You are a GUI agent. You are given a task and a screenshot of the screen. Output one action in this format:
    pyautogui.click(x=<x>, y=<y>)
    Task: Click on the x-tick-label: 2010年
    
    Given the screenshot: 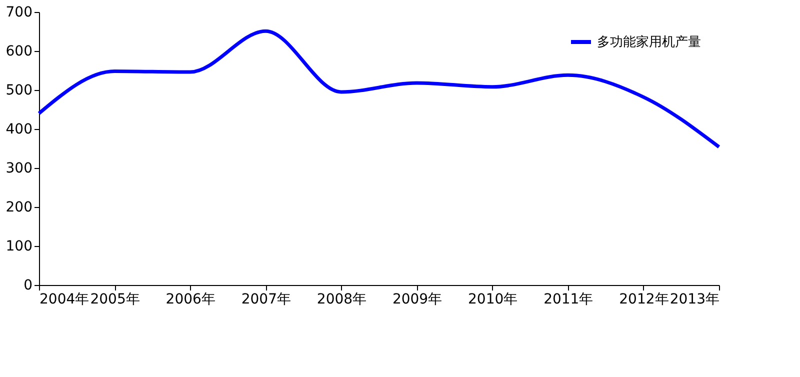 What is the action you would take?
    pyautogui.click(x=493, y=300)
    